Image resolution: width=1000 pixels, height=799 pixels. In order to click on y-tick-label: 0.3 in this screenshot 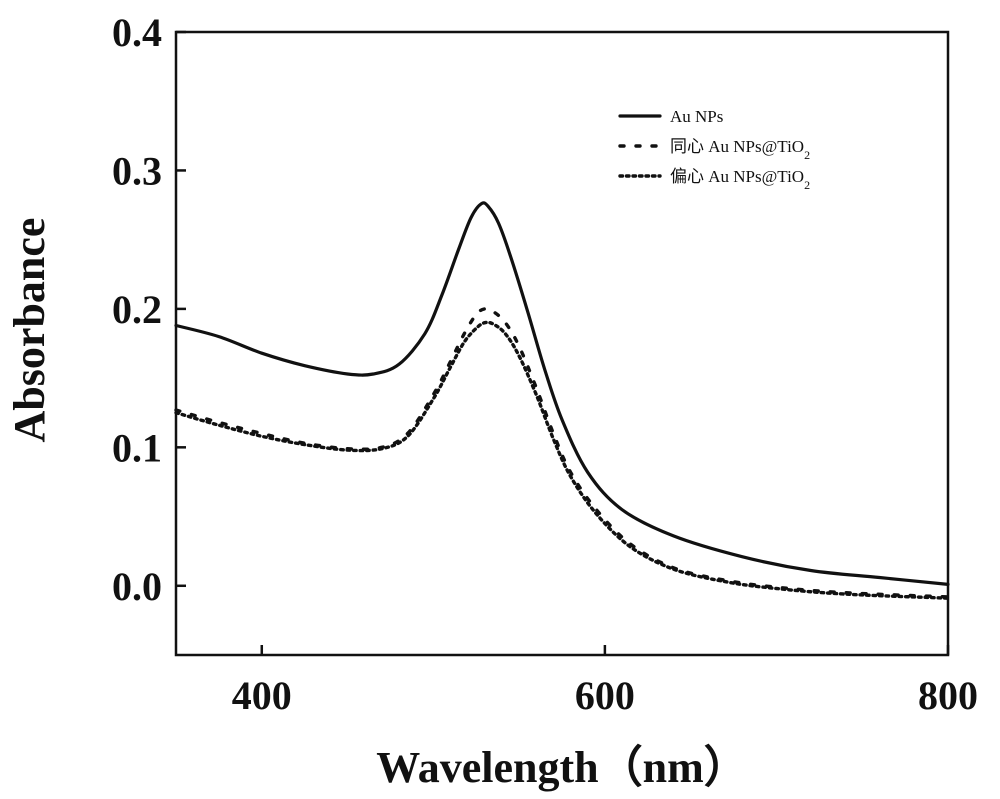, I will do `click(137, 170)`.